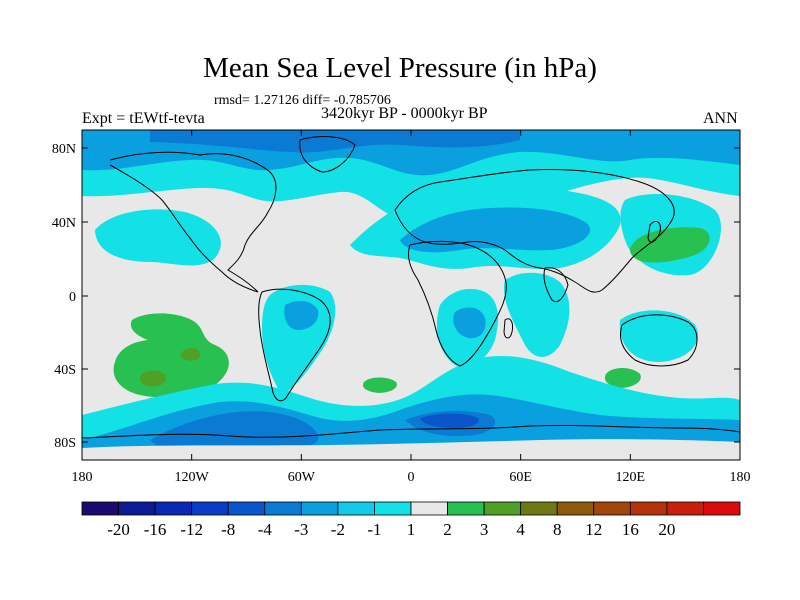  What do you see at coordinates (720, 118) in the screenshot?
I see `season-label: ANN` at bounding box center [720, 118].